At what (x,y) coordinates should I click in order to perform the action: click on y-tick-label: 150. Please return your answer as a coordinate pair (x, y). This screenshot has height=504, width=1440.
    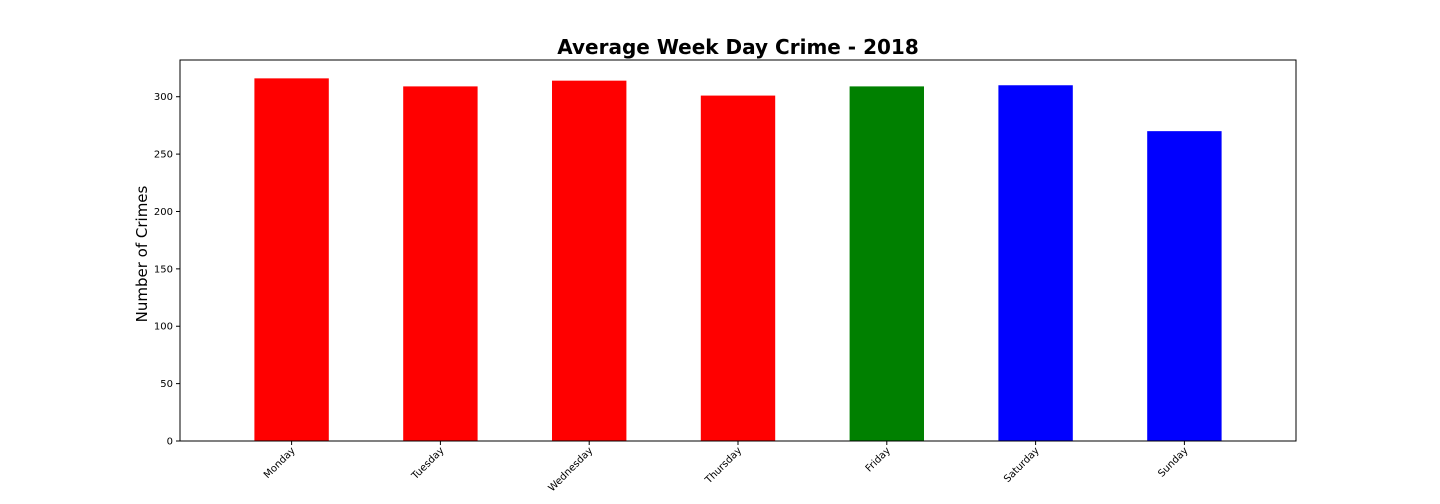
    Looking at the image, I should click on (163, 269).